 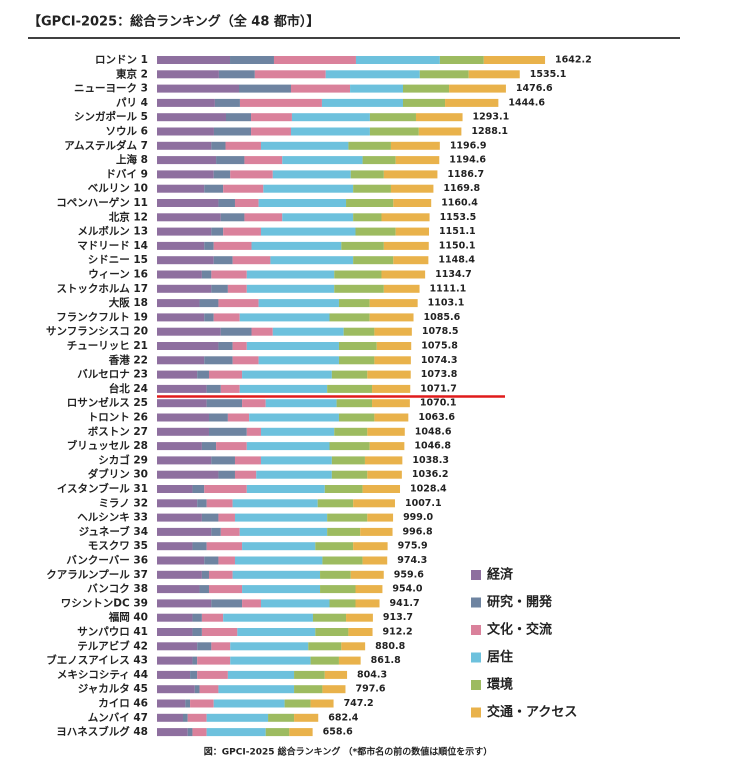 What do you see at coordinates (121, 60) in the screenshot?
I see `category-label: ロンドン 1` at bounding box center [121, 60].